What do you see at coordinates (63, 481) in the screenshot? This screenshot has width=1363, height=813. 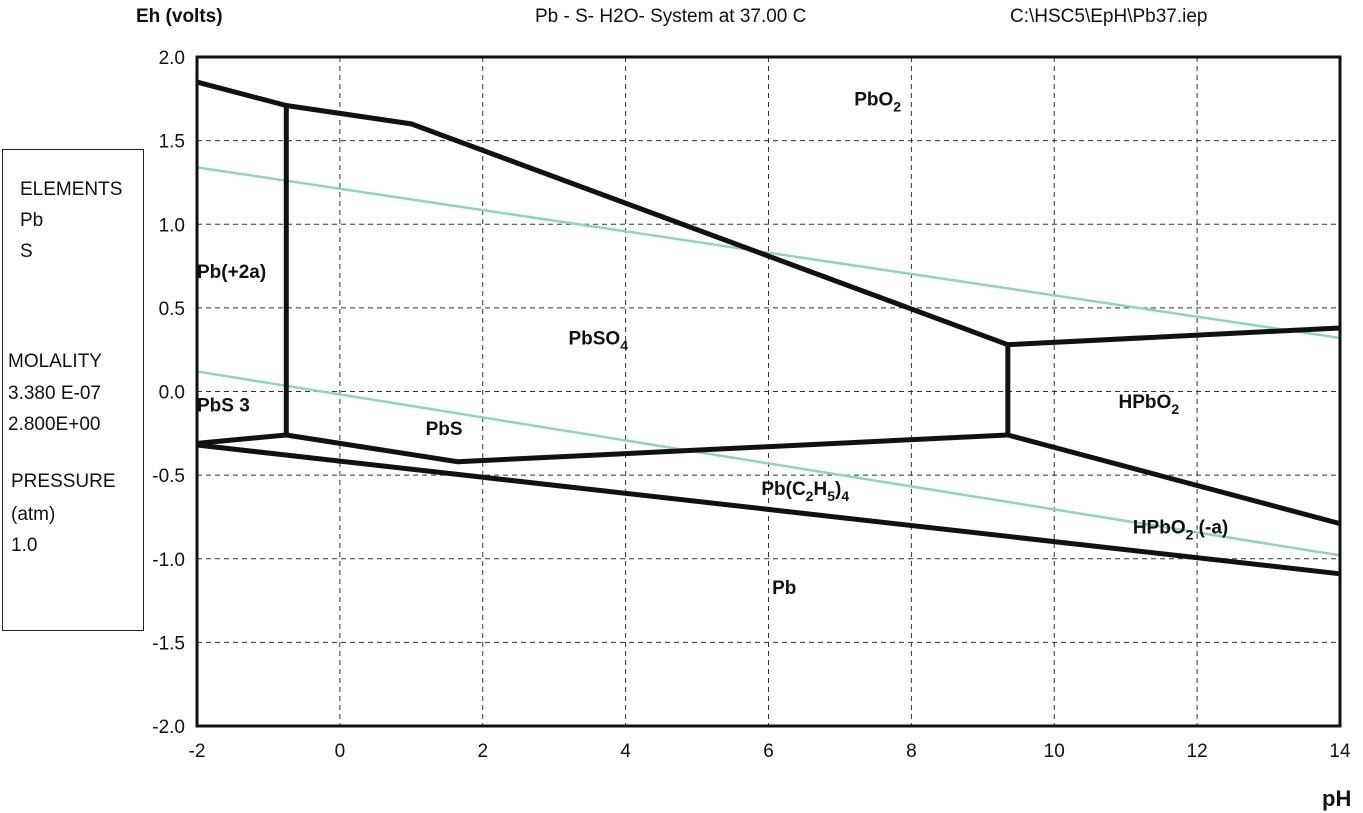 I see `pressure-heading: PRESSURE` at bounding box center [63, 481].